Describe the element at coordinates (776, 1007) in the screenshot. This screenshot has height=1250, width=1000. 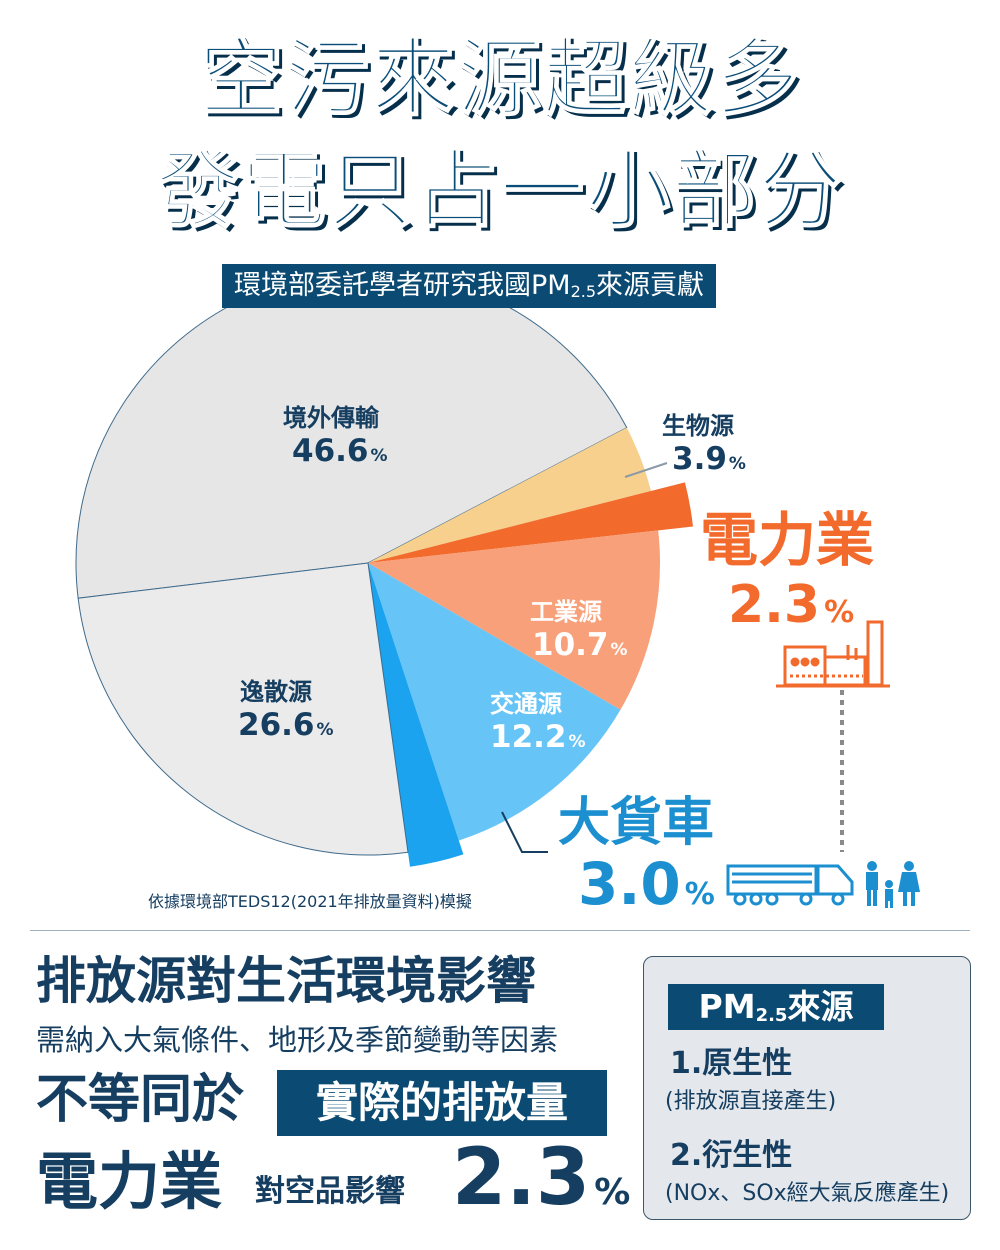
I see `panel-heading: PM2.5來源` at that location.